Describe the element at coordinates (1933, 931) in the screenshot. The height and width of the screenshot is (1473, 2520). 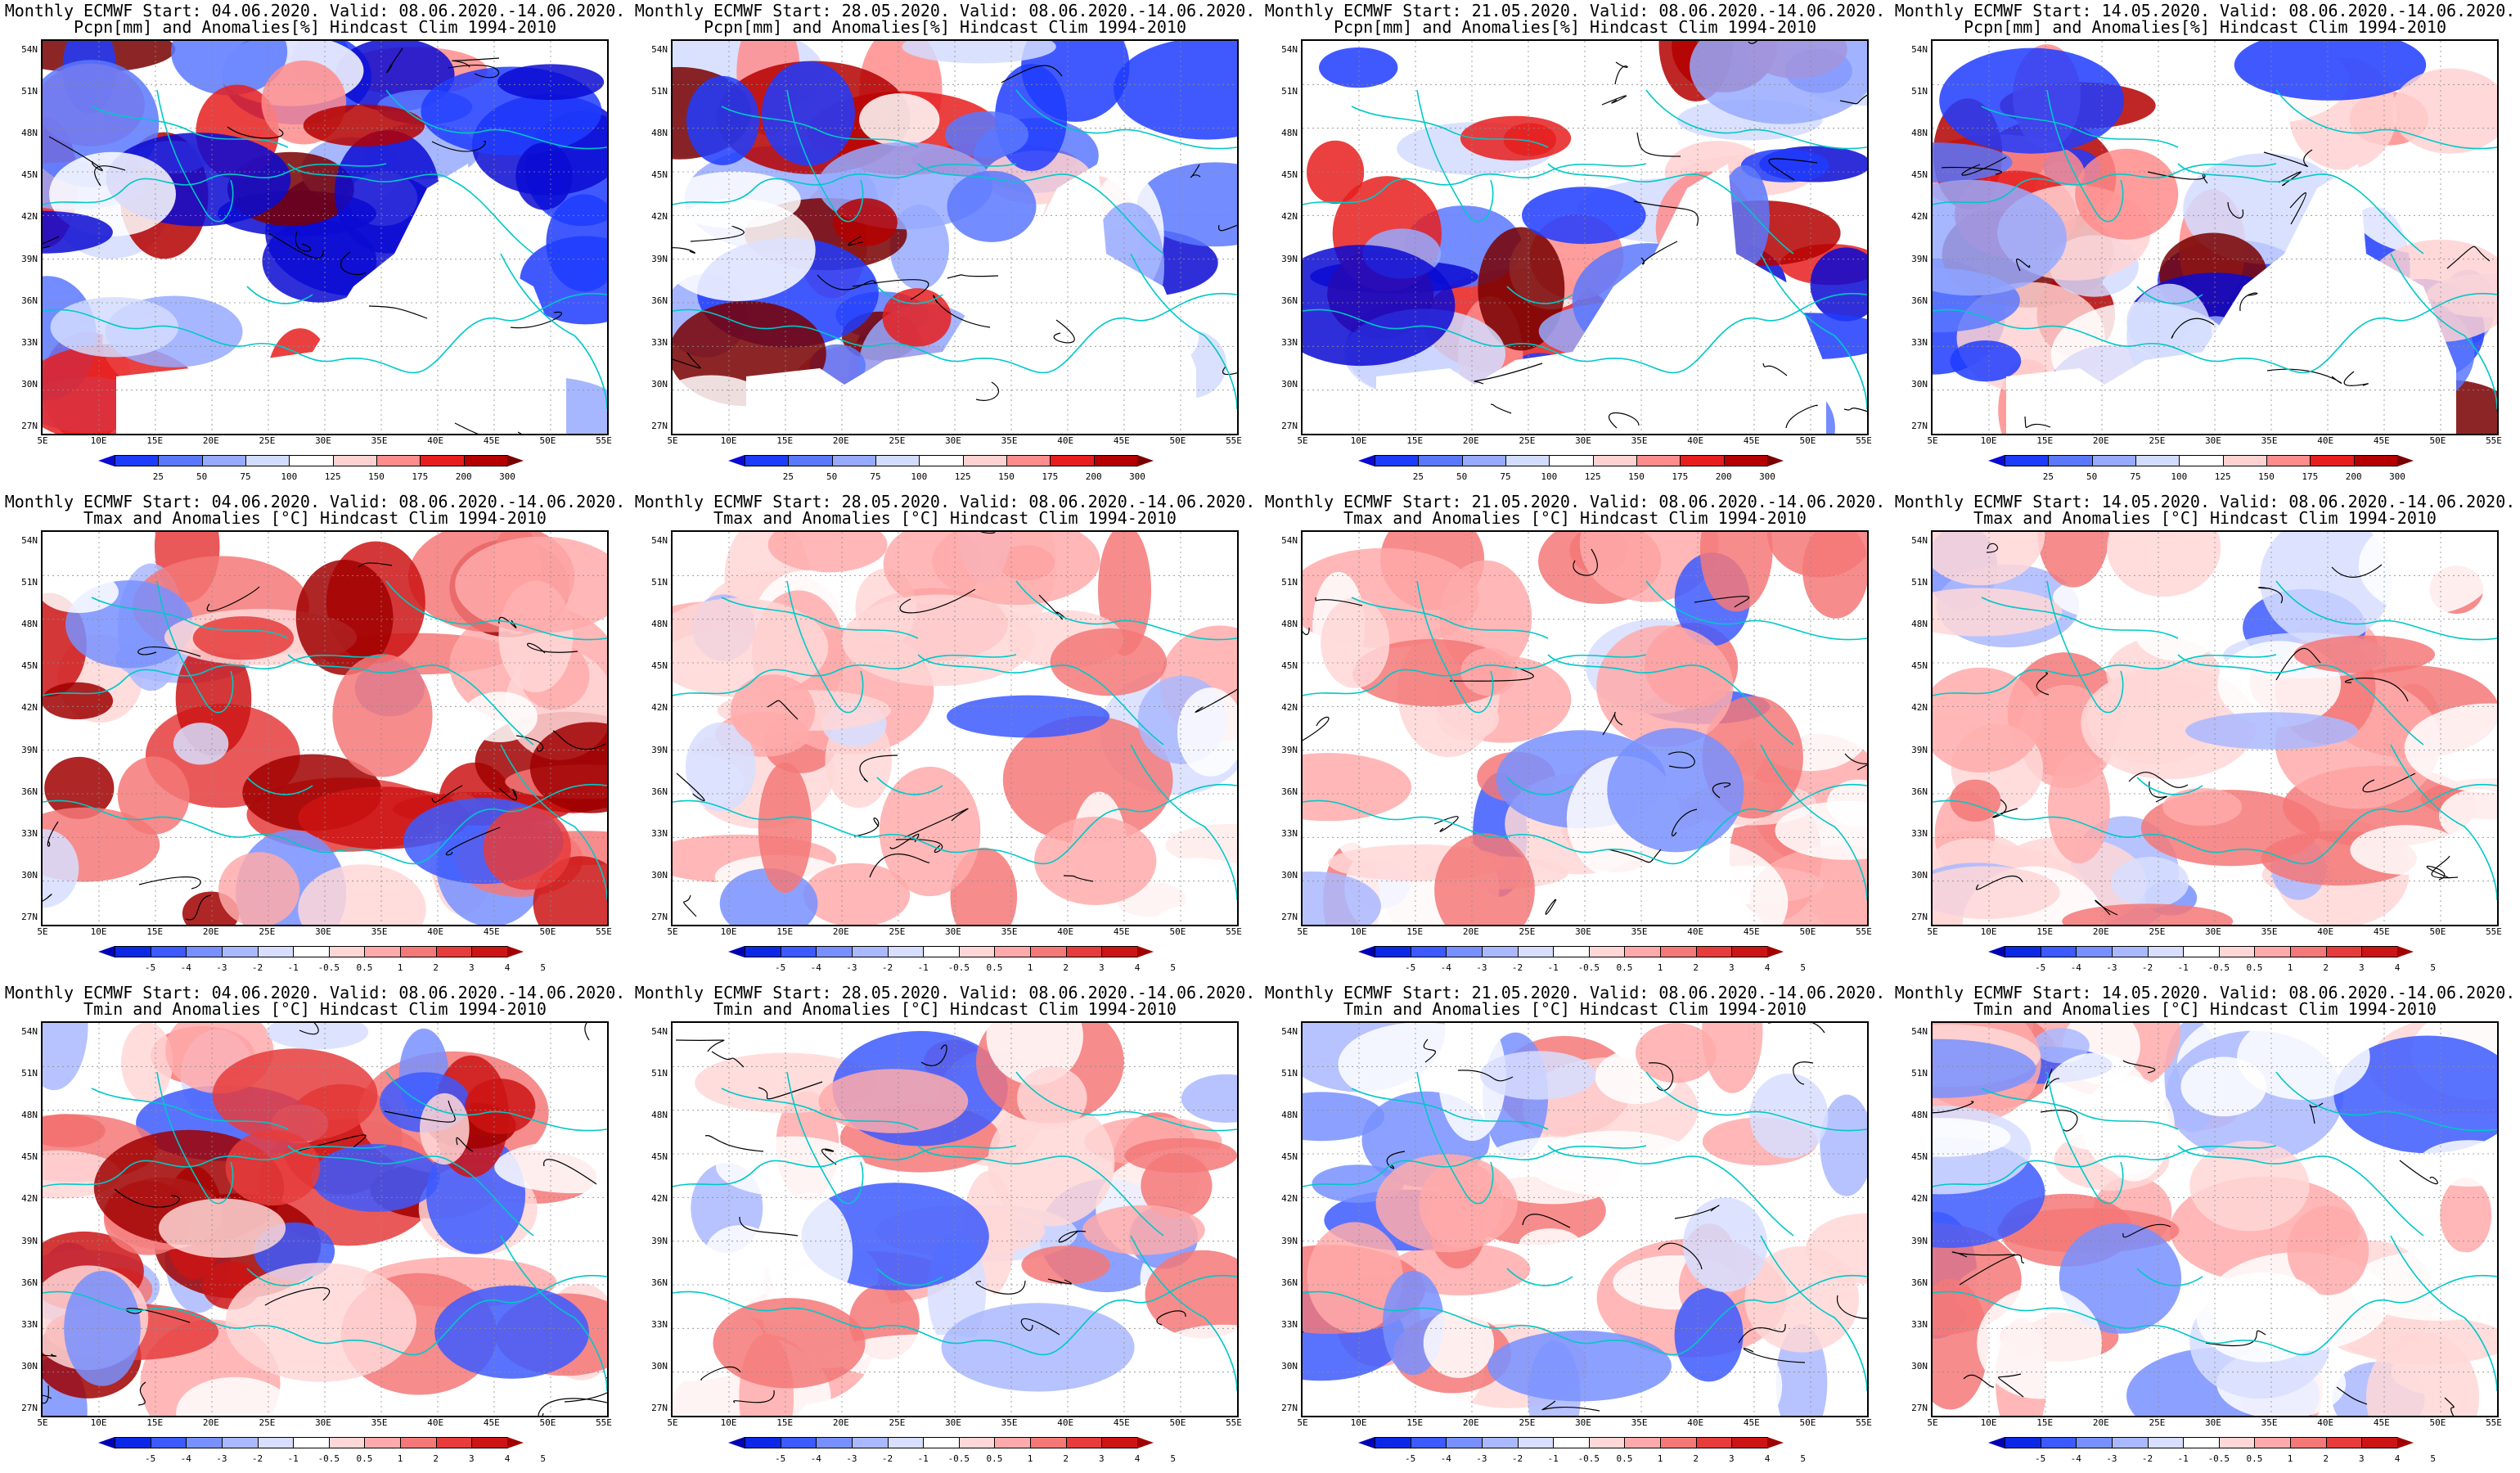
I see `lon-tick-label: 5E` at that location.